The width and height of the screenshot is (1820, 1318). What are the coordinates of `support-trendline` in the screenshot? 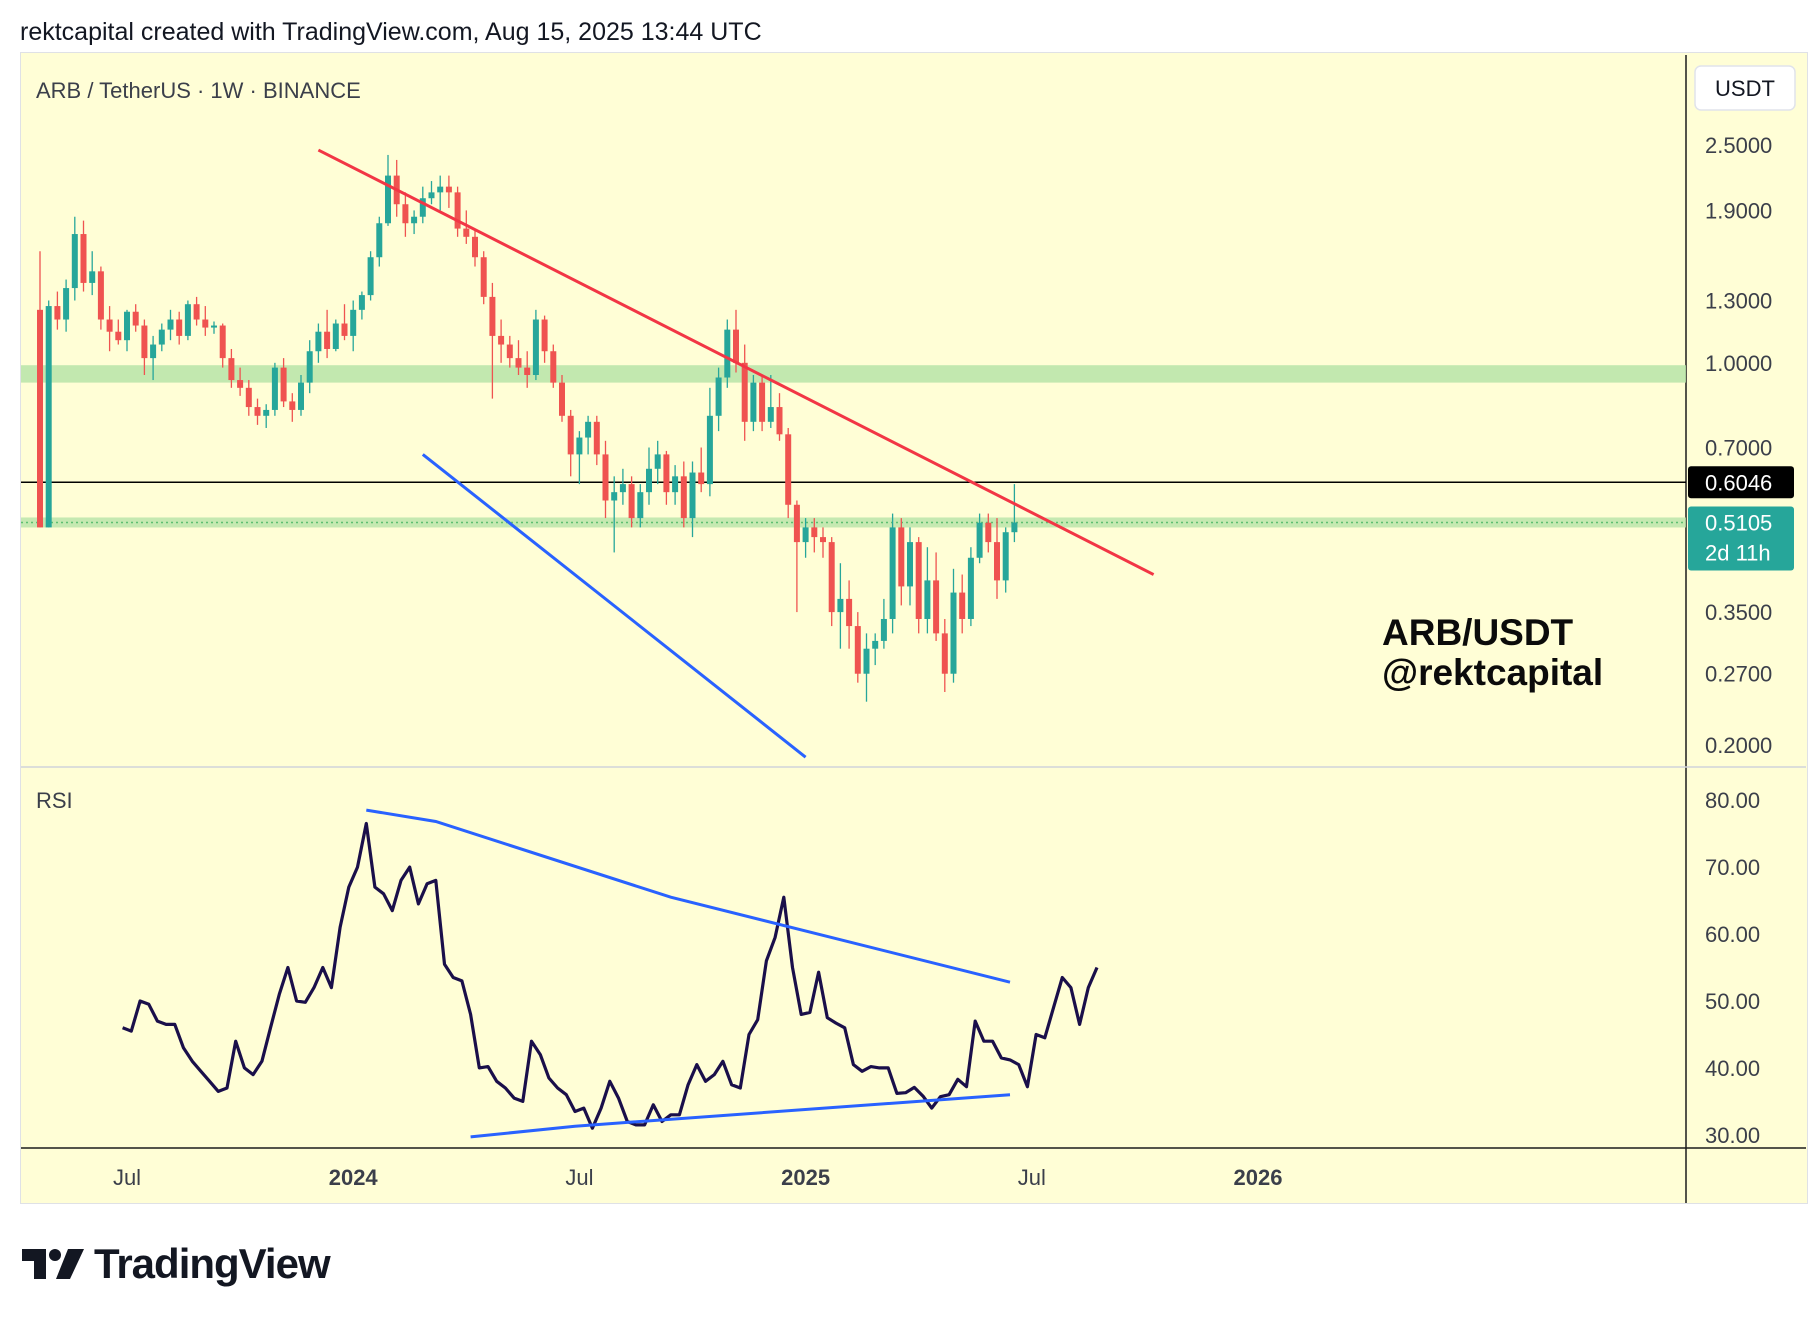 It's located at (614, 606).